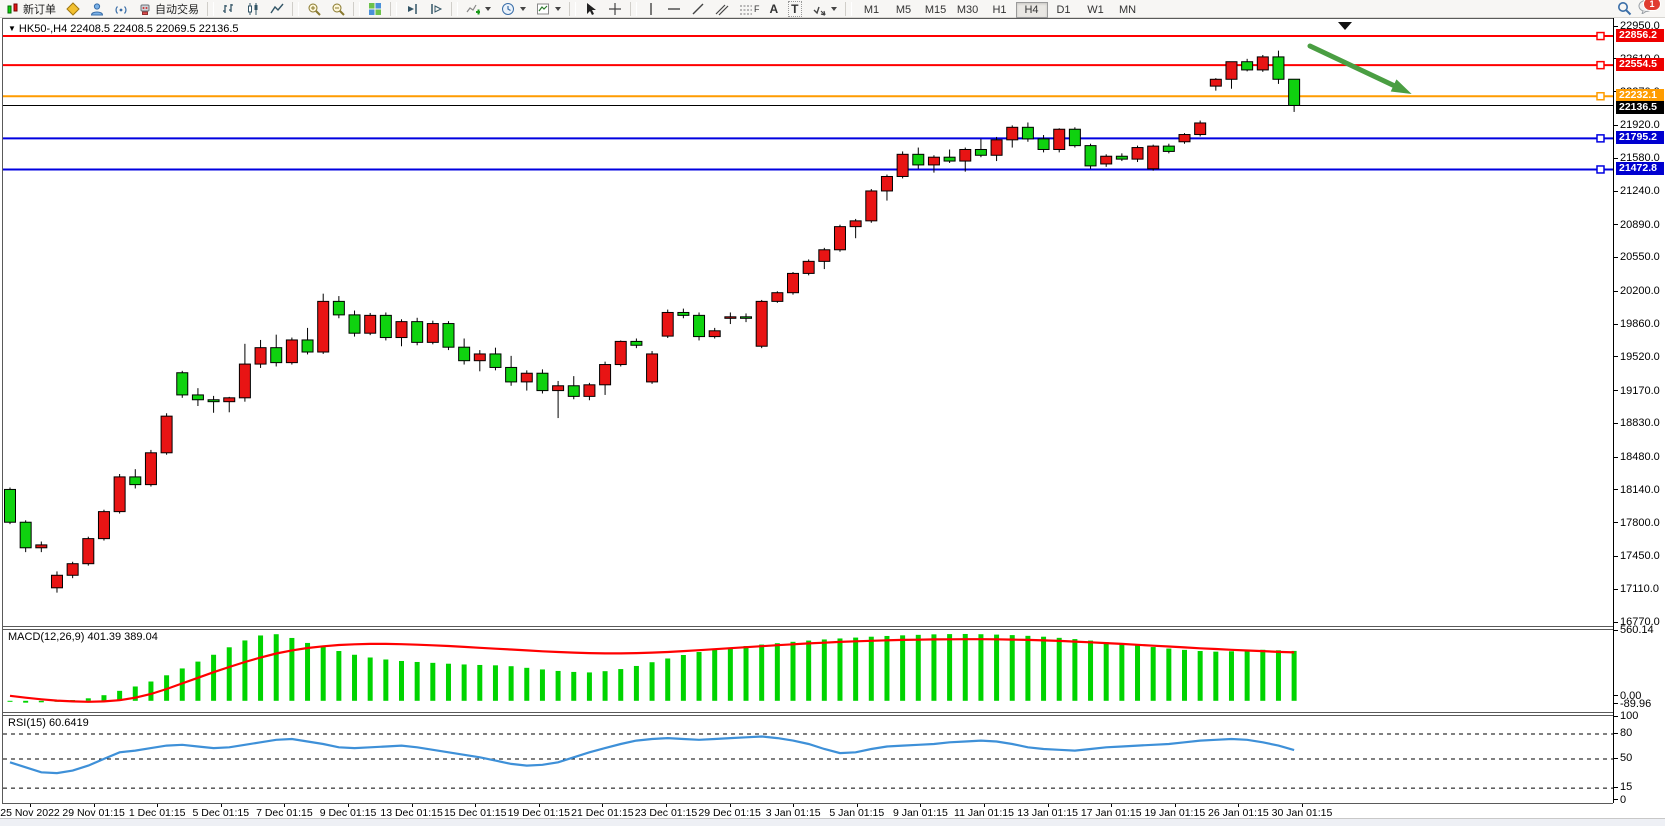 This screenshot has height=826, width=1665. What do you see at coordinates (871, 9) in the screenshot?
I see `timeframe-button-M1: M1` at bounding box center [871, 9].